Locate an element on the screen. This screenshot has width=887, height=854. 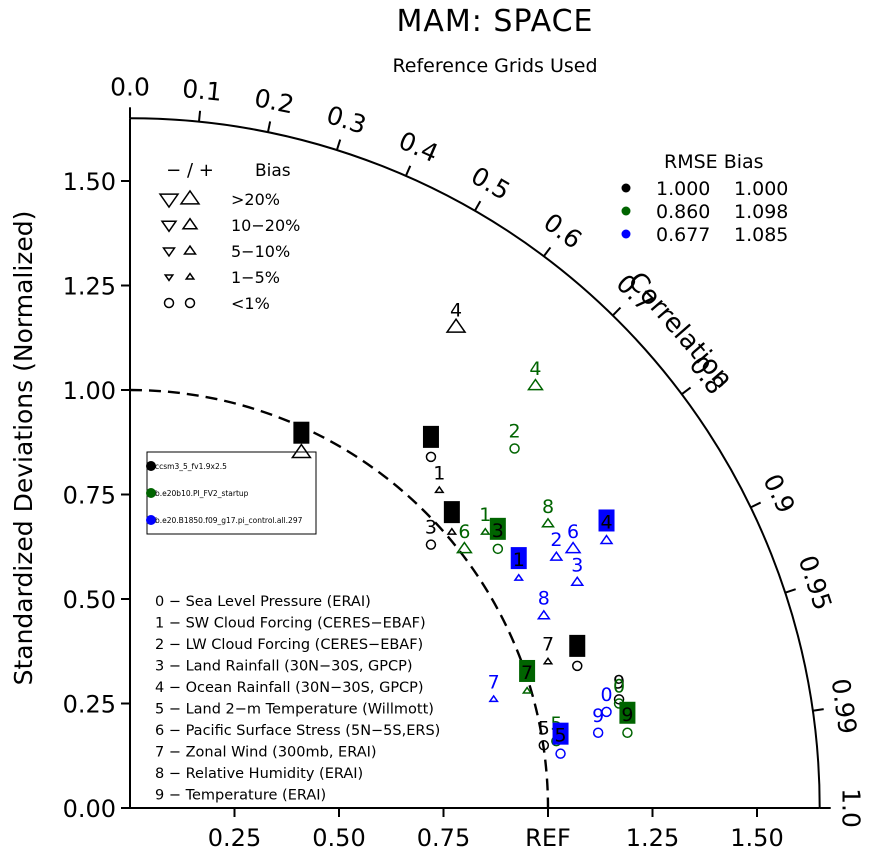
point-label: 0 is located at coordinates (577, 648).